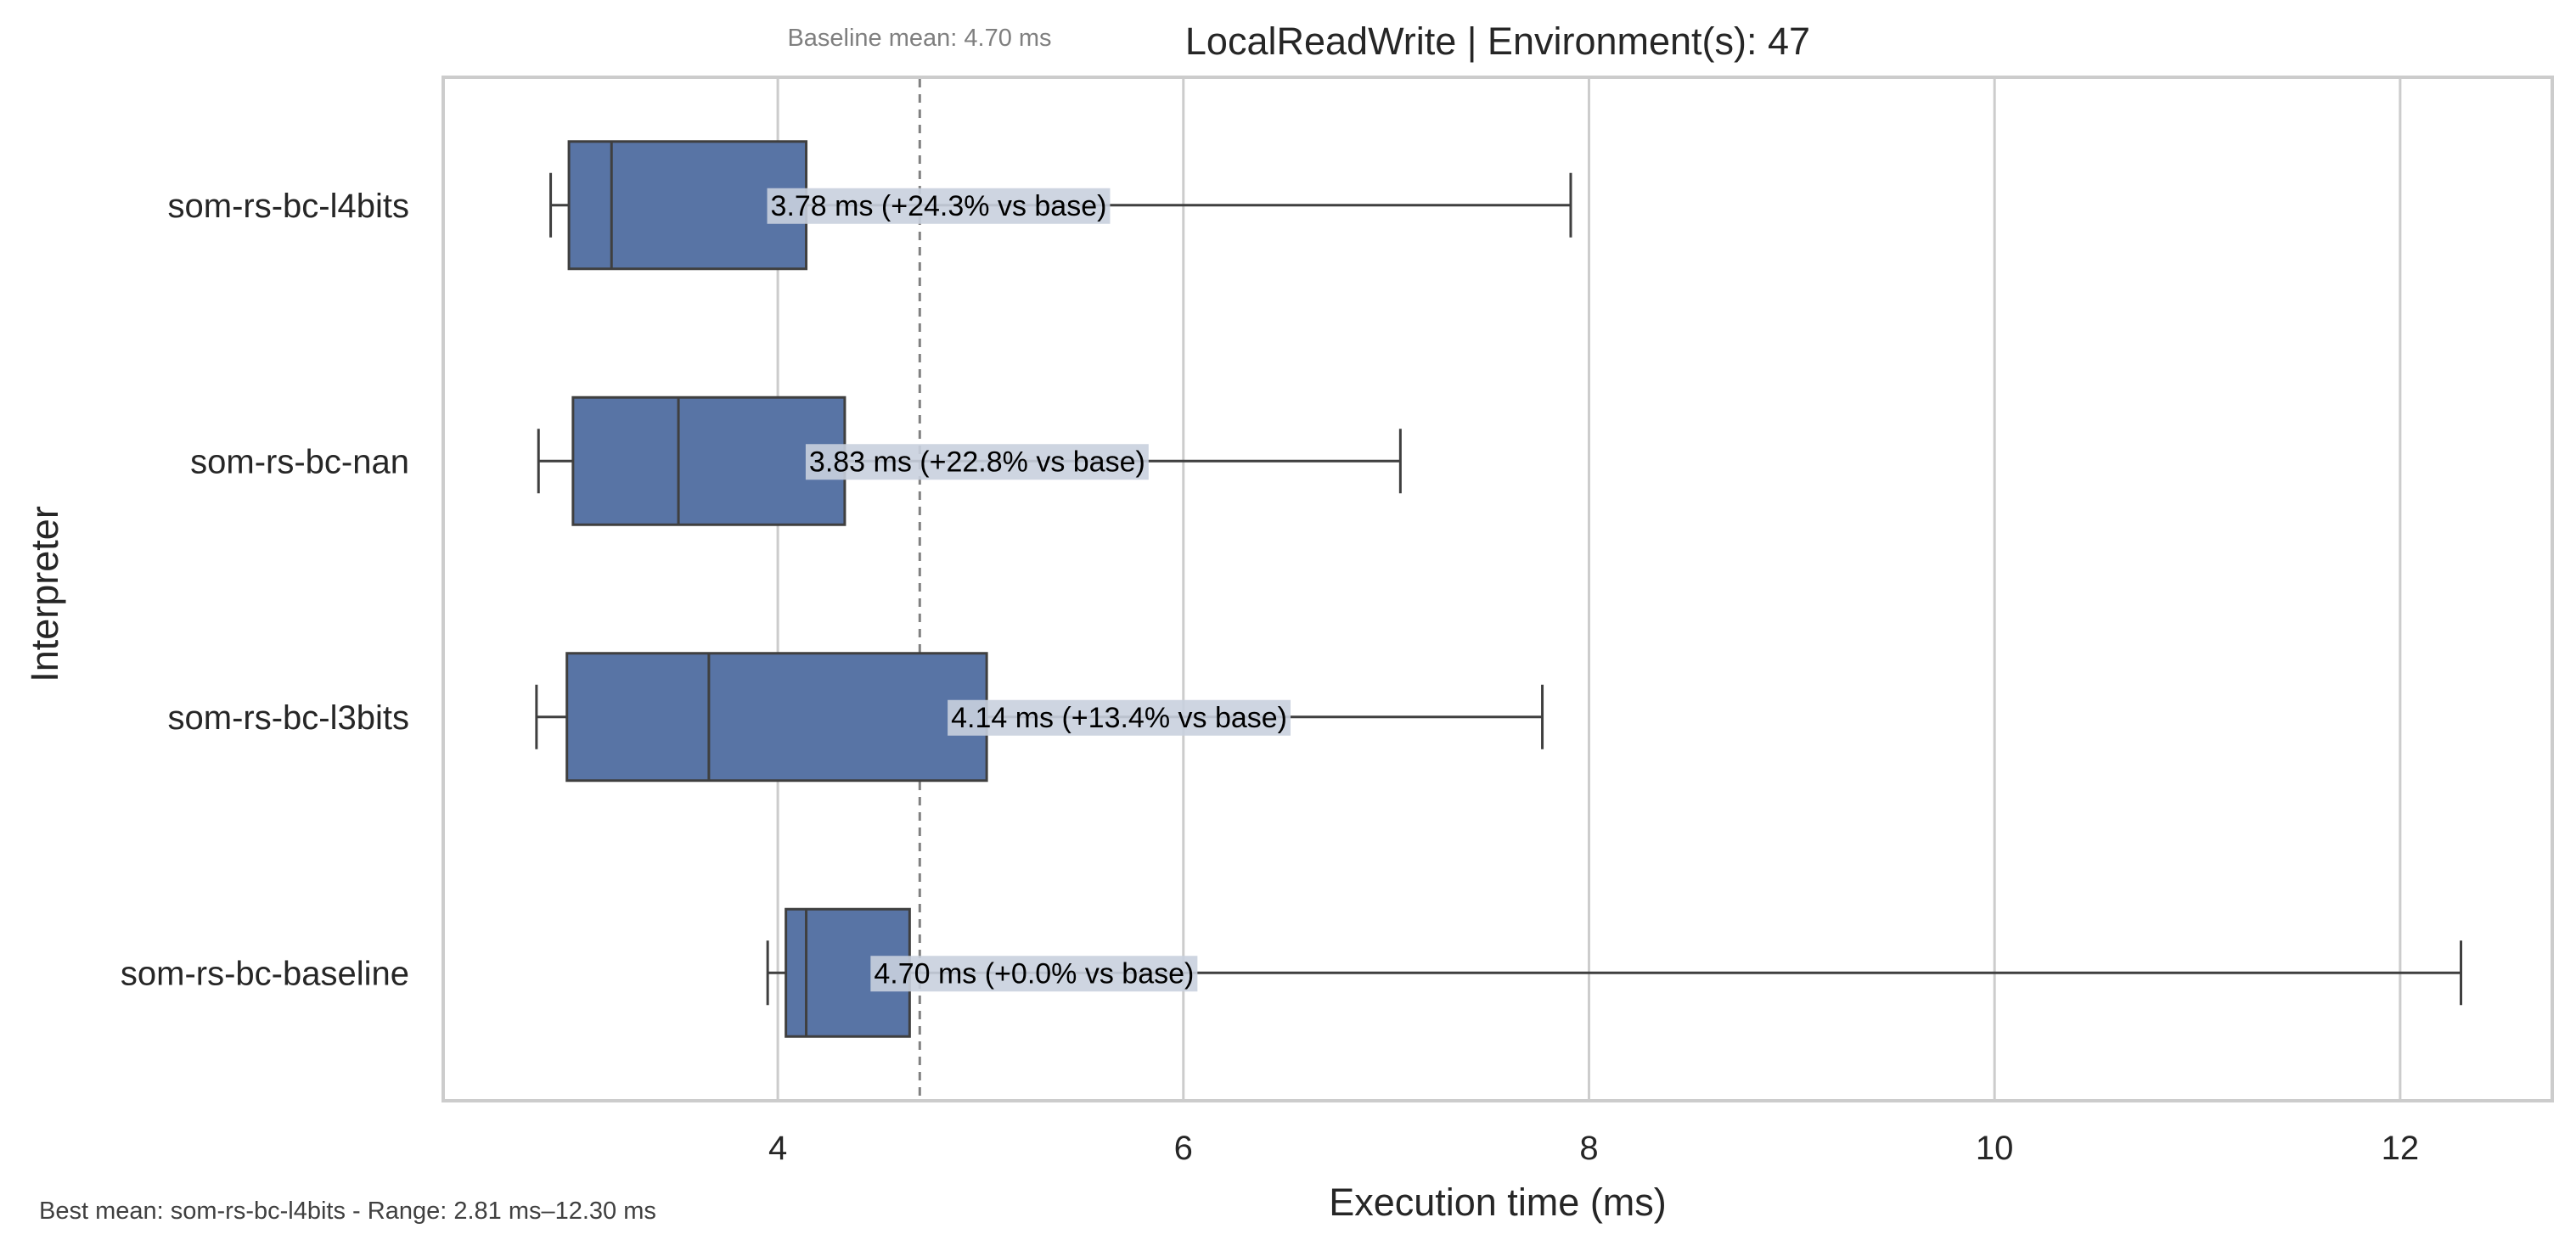 The image size is (2576, 1251). I want to click on x-tick-label: 4, so click(777, 1149).